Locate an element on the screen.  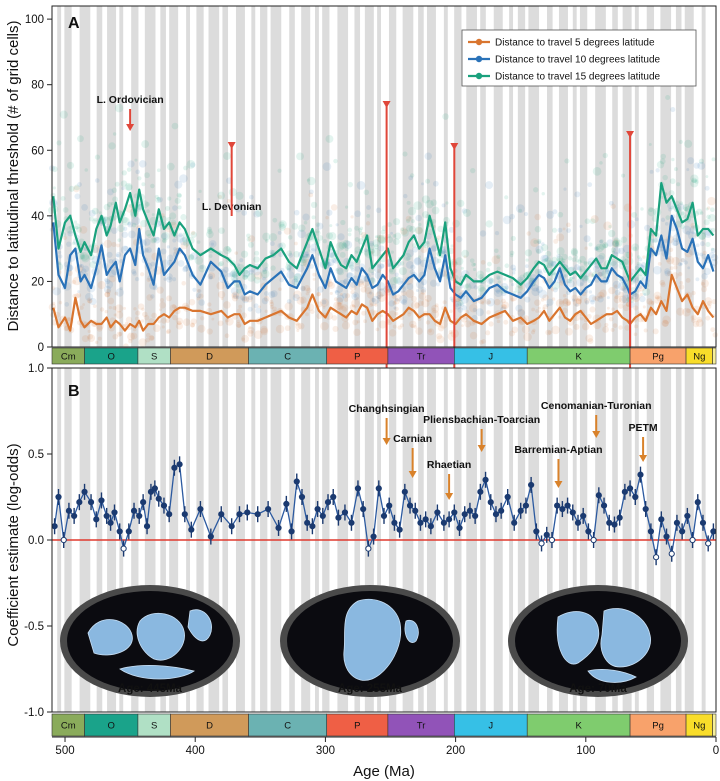
panel-b-series is located at coordinates (384, 511).